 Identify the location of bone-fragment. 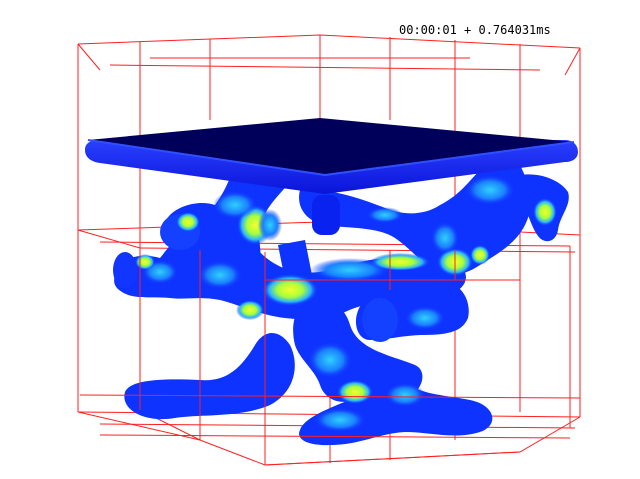
(295, 260).